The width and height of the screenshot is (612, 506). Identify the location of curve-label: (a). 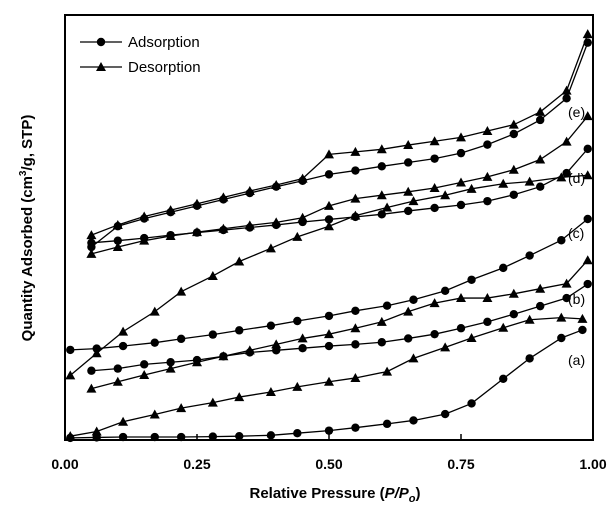
(576, 360).